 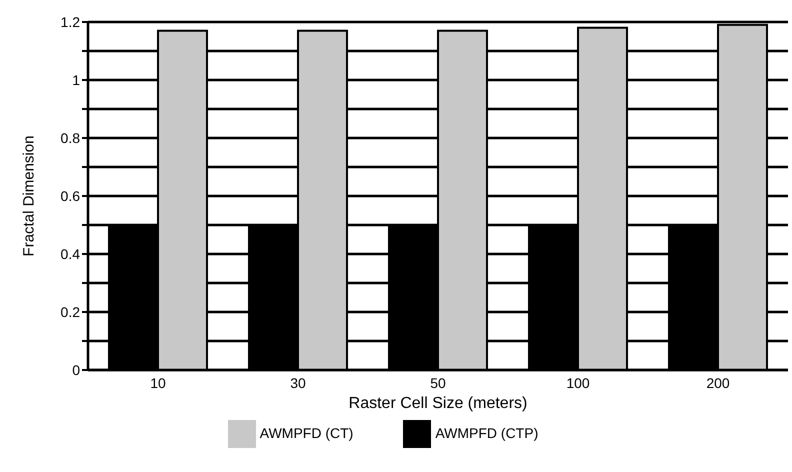 What do you see at coordinates (438, 382) in the screenshot?
I see `x-tick-label: 50` at bounding box center [438, 382].